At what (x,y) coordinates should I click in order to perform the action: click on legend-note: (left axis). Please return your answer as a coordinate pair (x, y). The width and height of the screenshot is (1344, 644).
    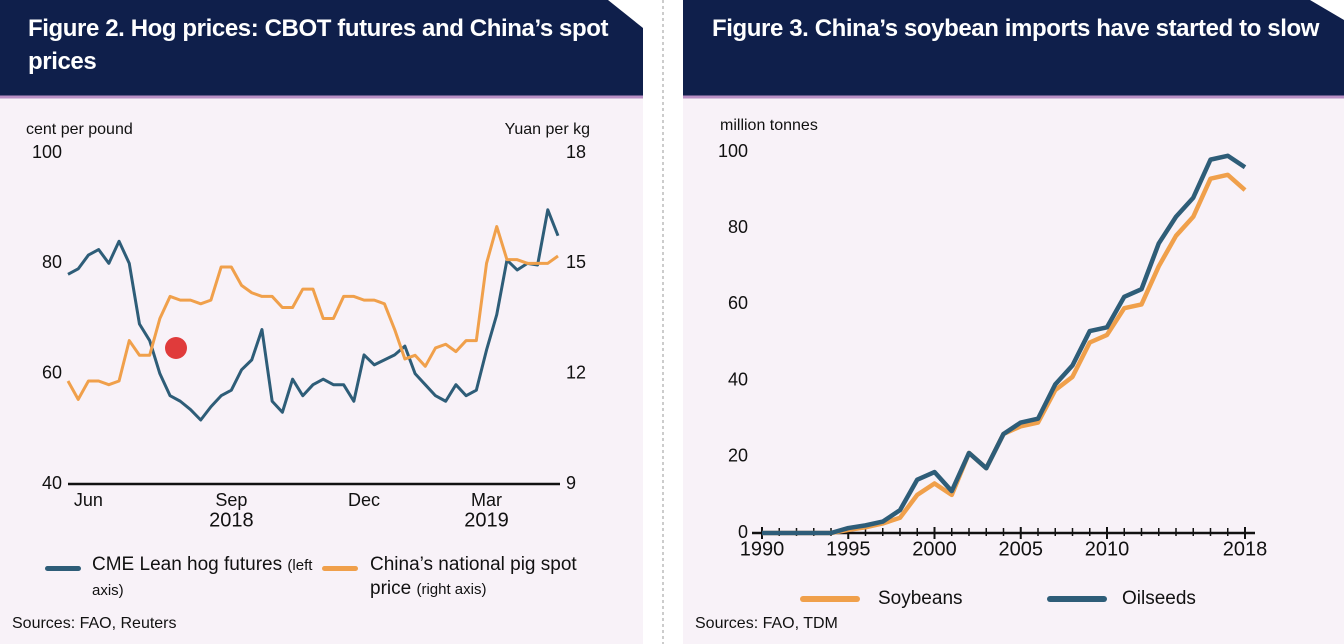
    Looking at the image, I should click on (202, 578).